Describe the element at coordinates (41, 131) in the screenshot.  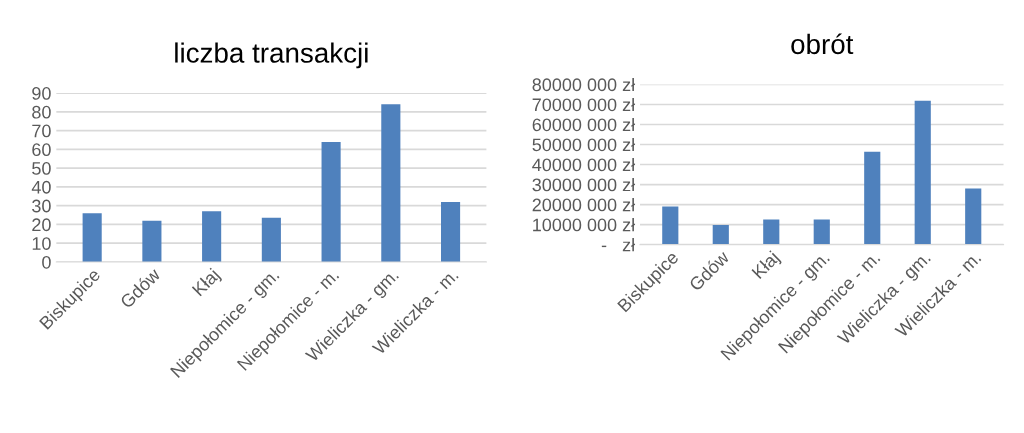
I see `y-tick-label: 70` at that location.